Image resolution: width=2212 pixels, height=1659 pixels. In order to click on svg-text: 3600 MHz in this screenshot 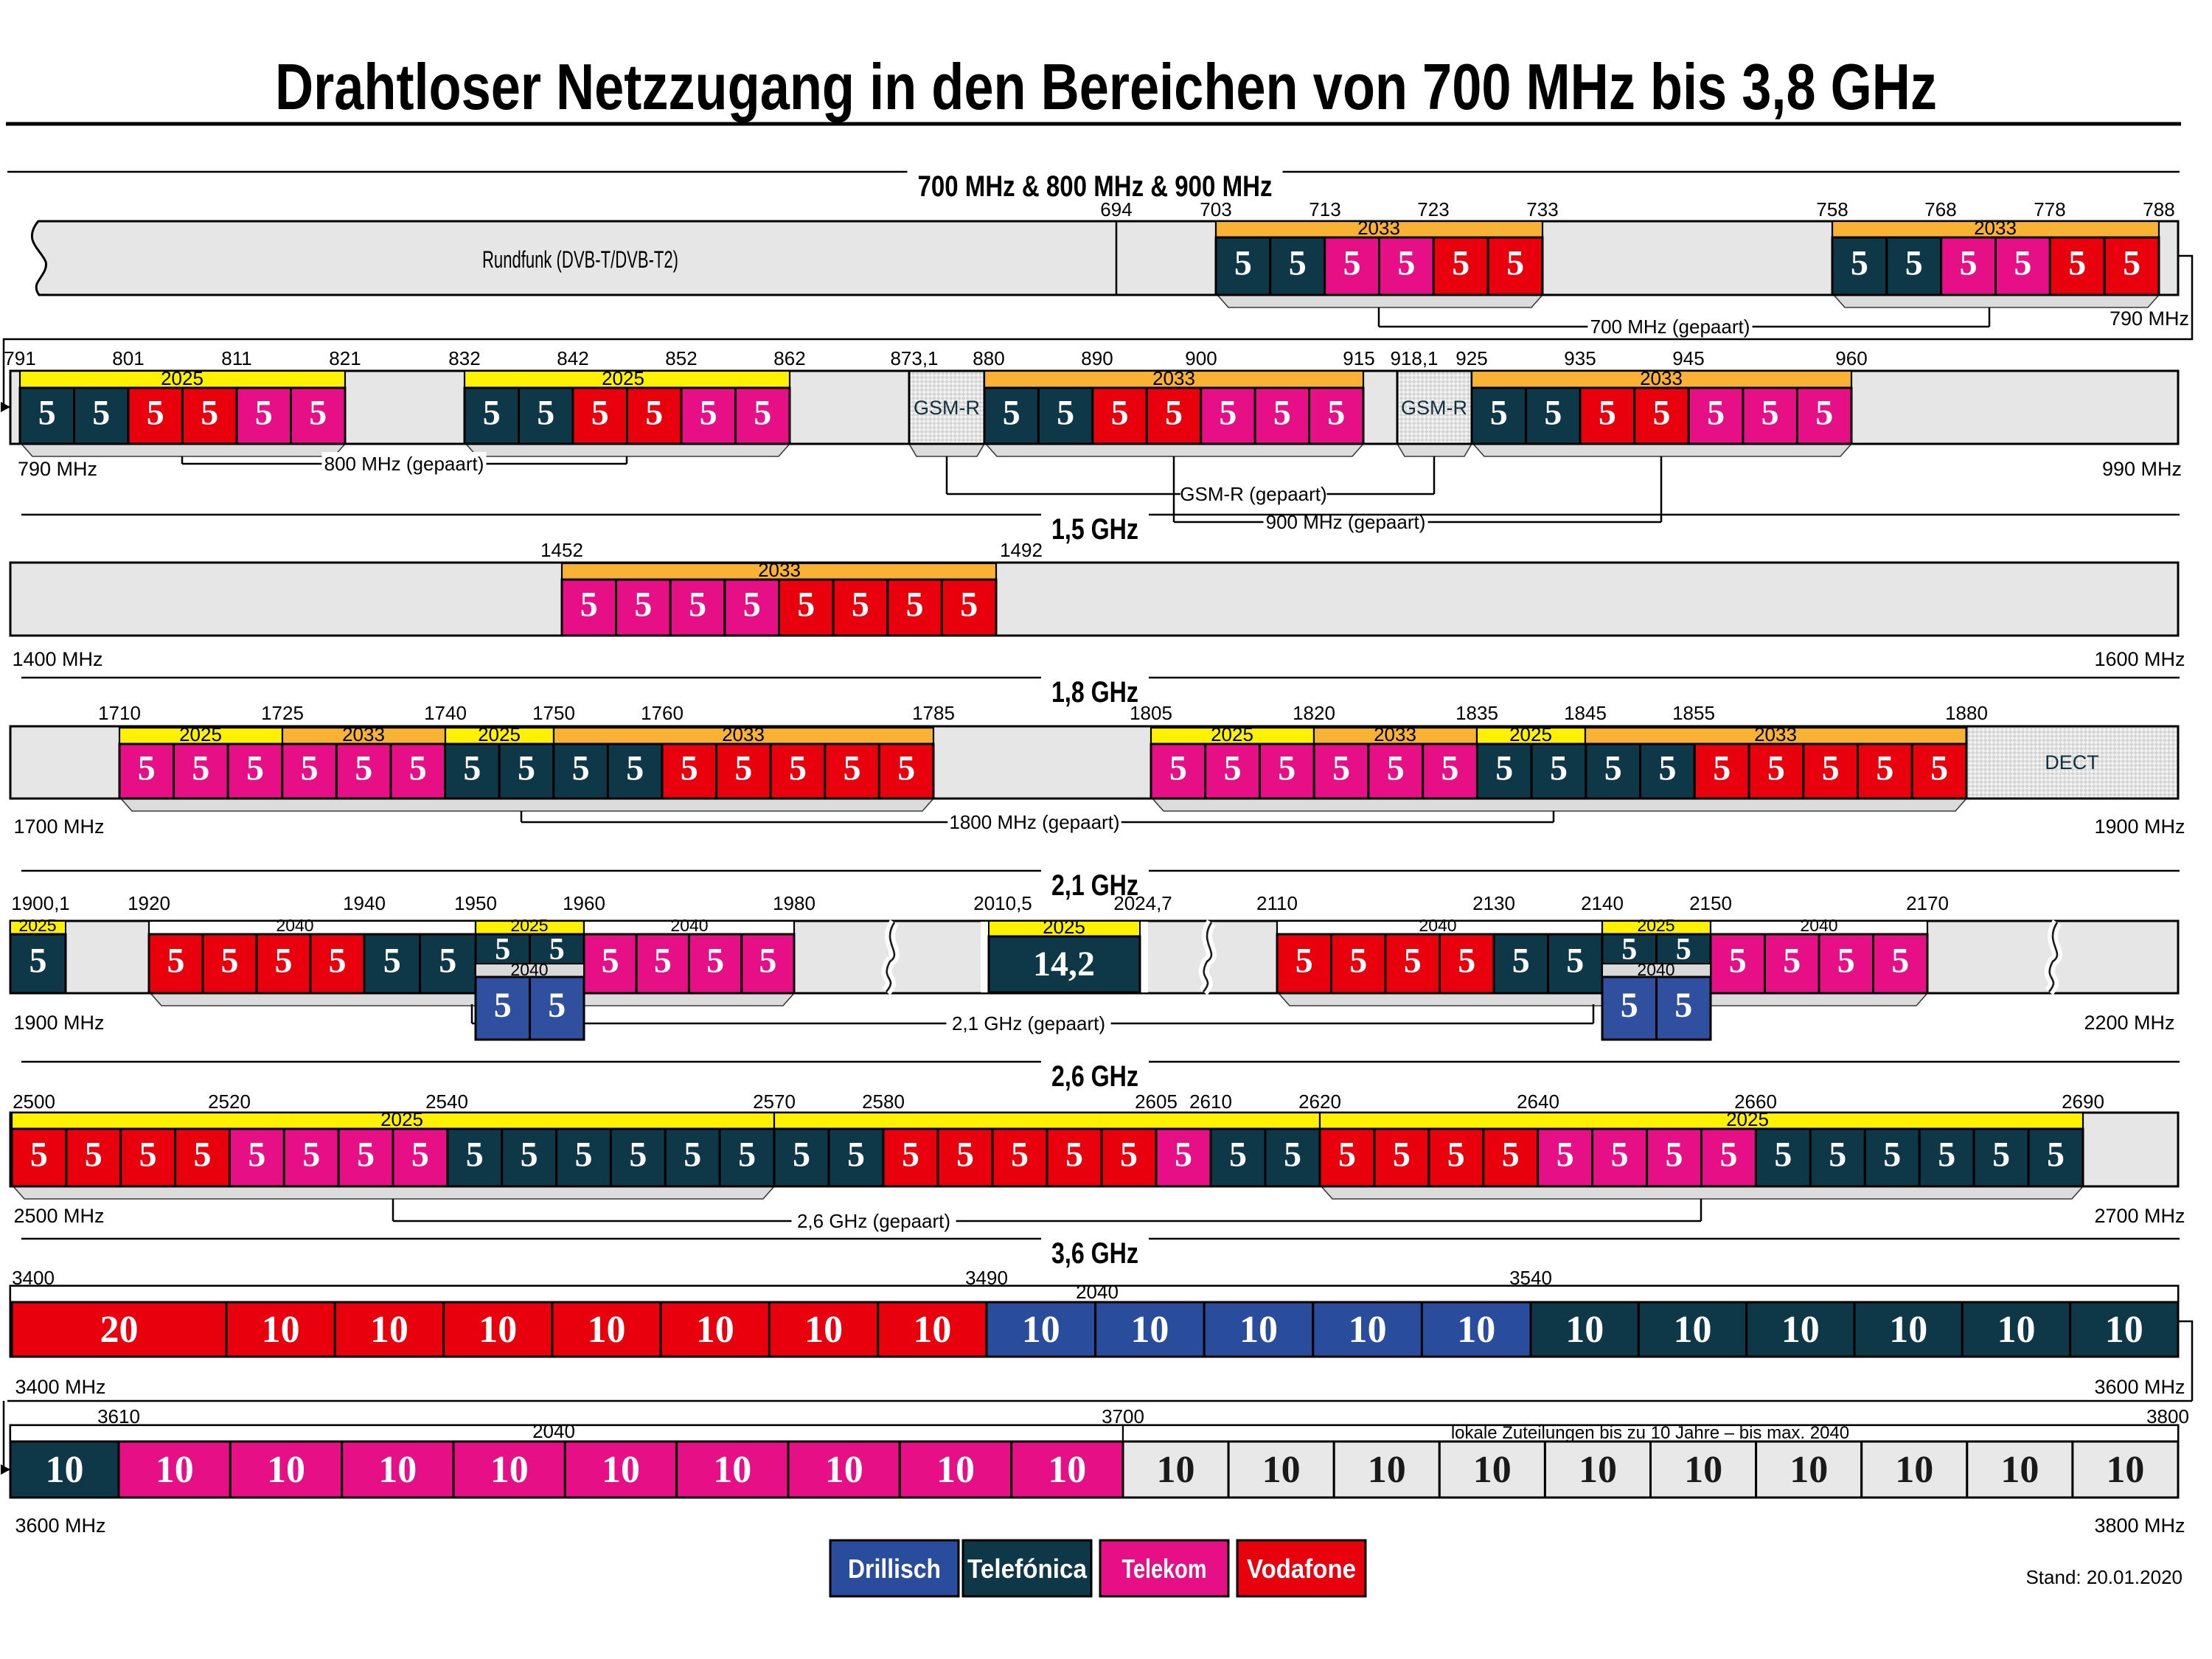, I will do `click(2139, 1387)`.